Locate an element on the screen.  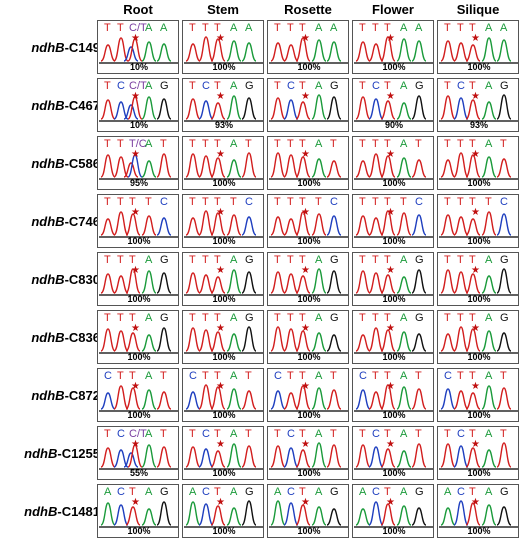
chromatogram-panel: A C T A G ★ 100% is located at coordinates (138, 511).